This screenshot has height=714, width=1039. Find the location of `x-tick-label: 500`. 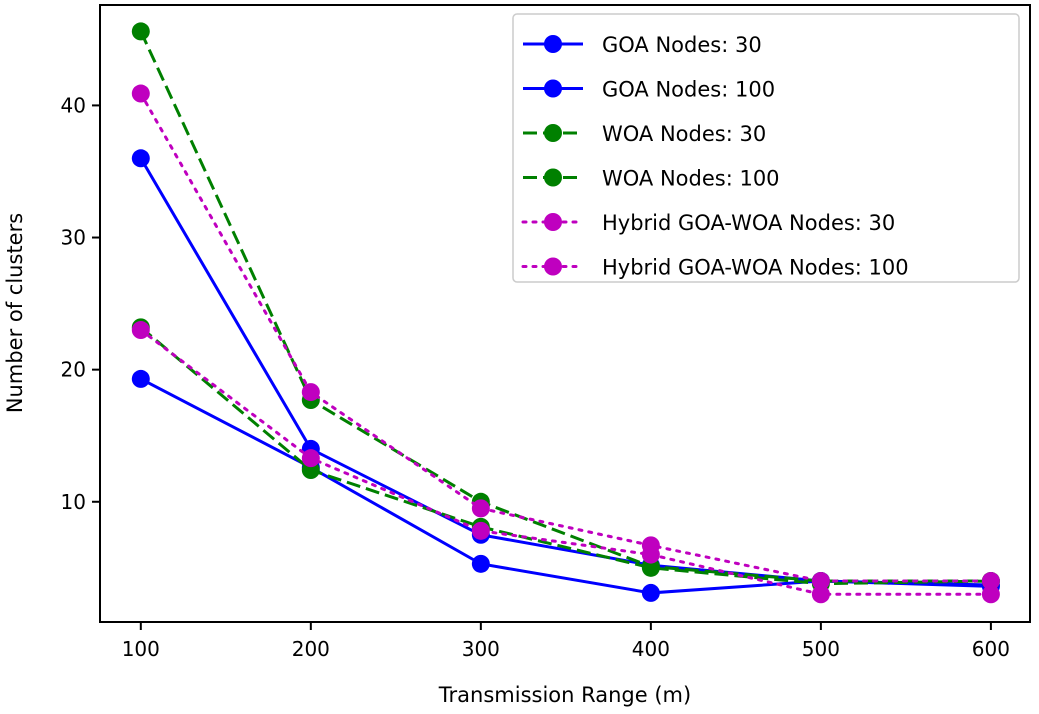

x-tick-label: 500 is located at coordinates (821, 649).